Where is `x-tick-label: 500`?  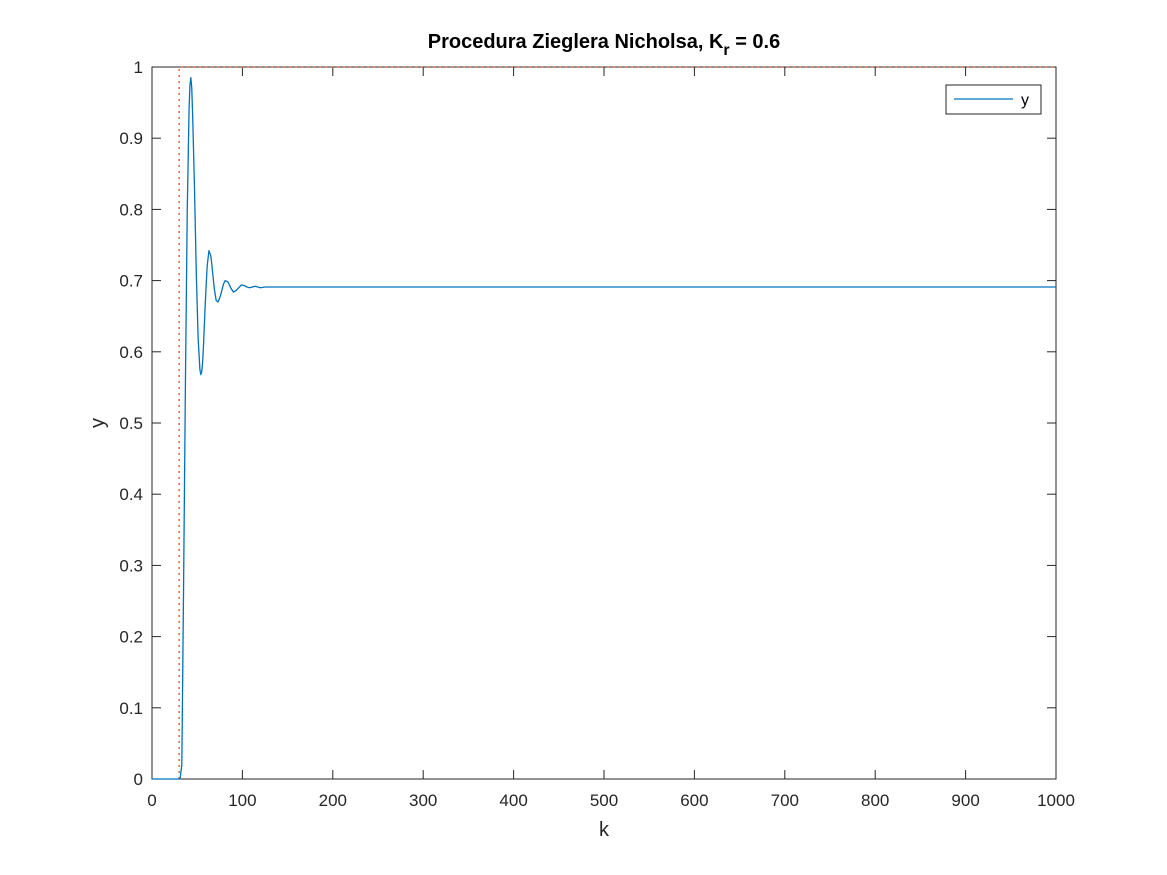
x-tick-label: 500 is located at coordinates (604, 800).